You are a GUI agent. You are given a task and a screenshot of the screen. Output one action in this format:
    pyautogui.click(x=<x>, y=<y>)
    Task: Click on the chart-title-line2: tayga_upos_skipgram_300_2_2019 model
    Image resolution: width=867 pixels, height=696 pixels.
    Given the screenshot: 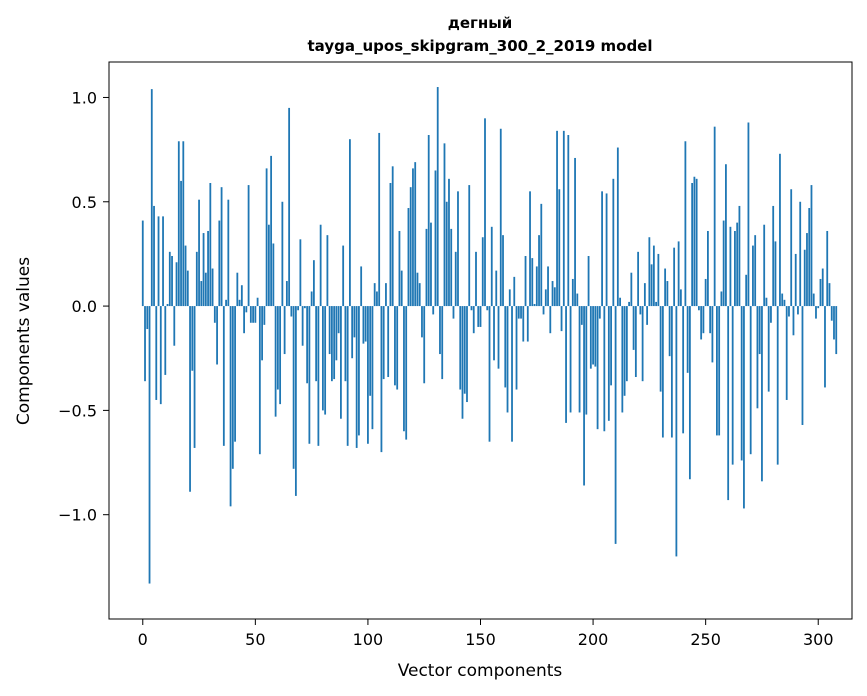 What is the action you would take?
    pyautogui.click(x=480, y=46)
    